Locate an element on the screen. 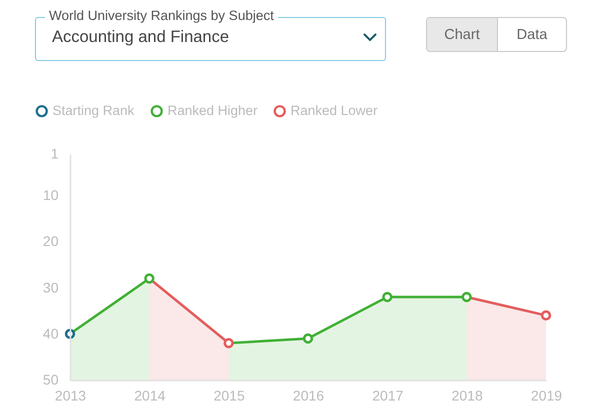 The height and width of the screenshot is (407, 594). y-tick-label: 20 is located at coordinates (50, 241).